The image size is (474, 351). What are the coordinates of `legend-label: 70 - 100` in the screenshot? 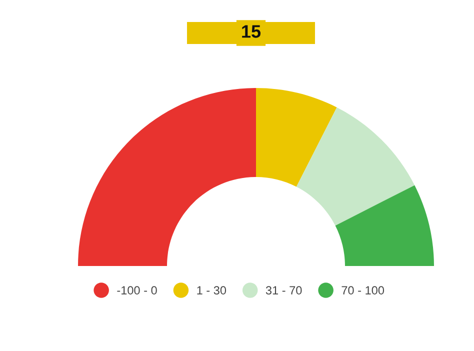 It's located at (363, 290).